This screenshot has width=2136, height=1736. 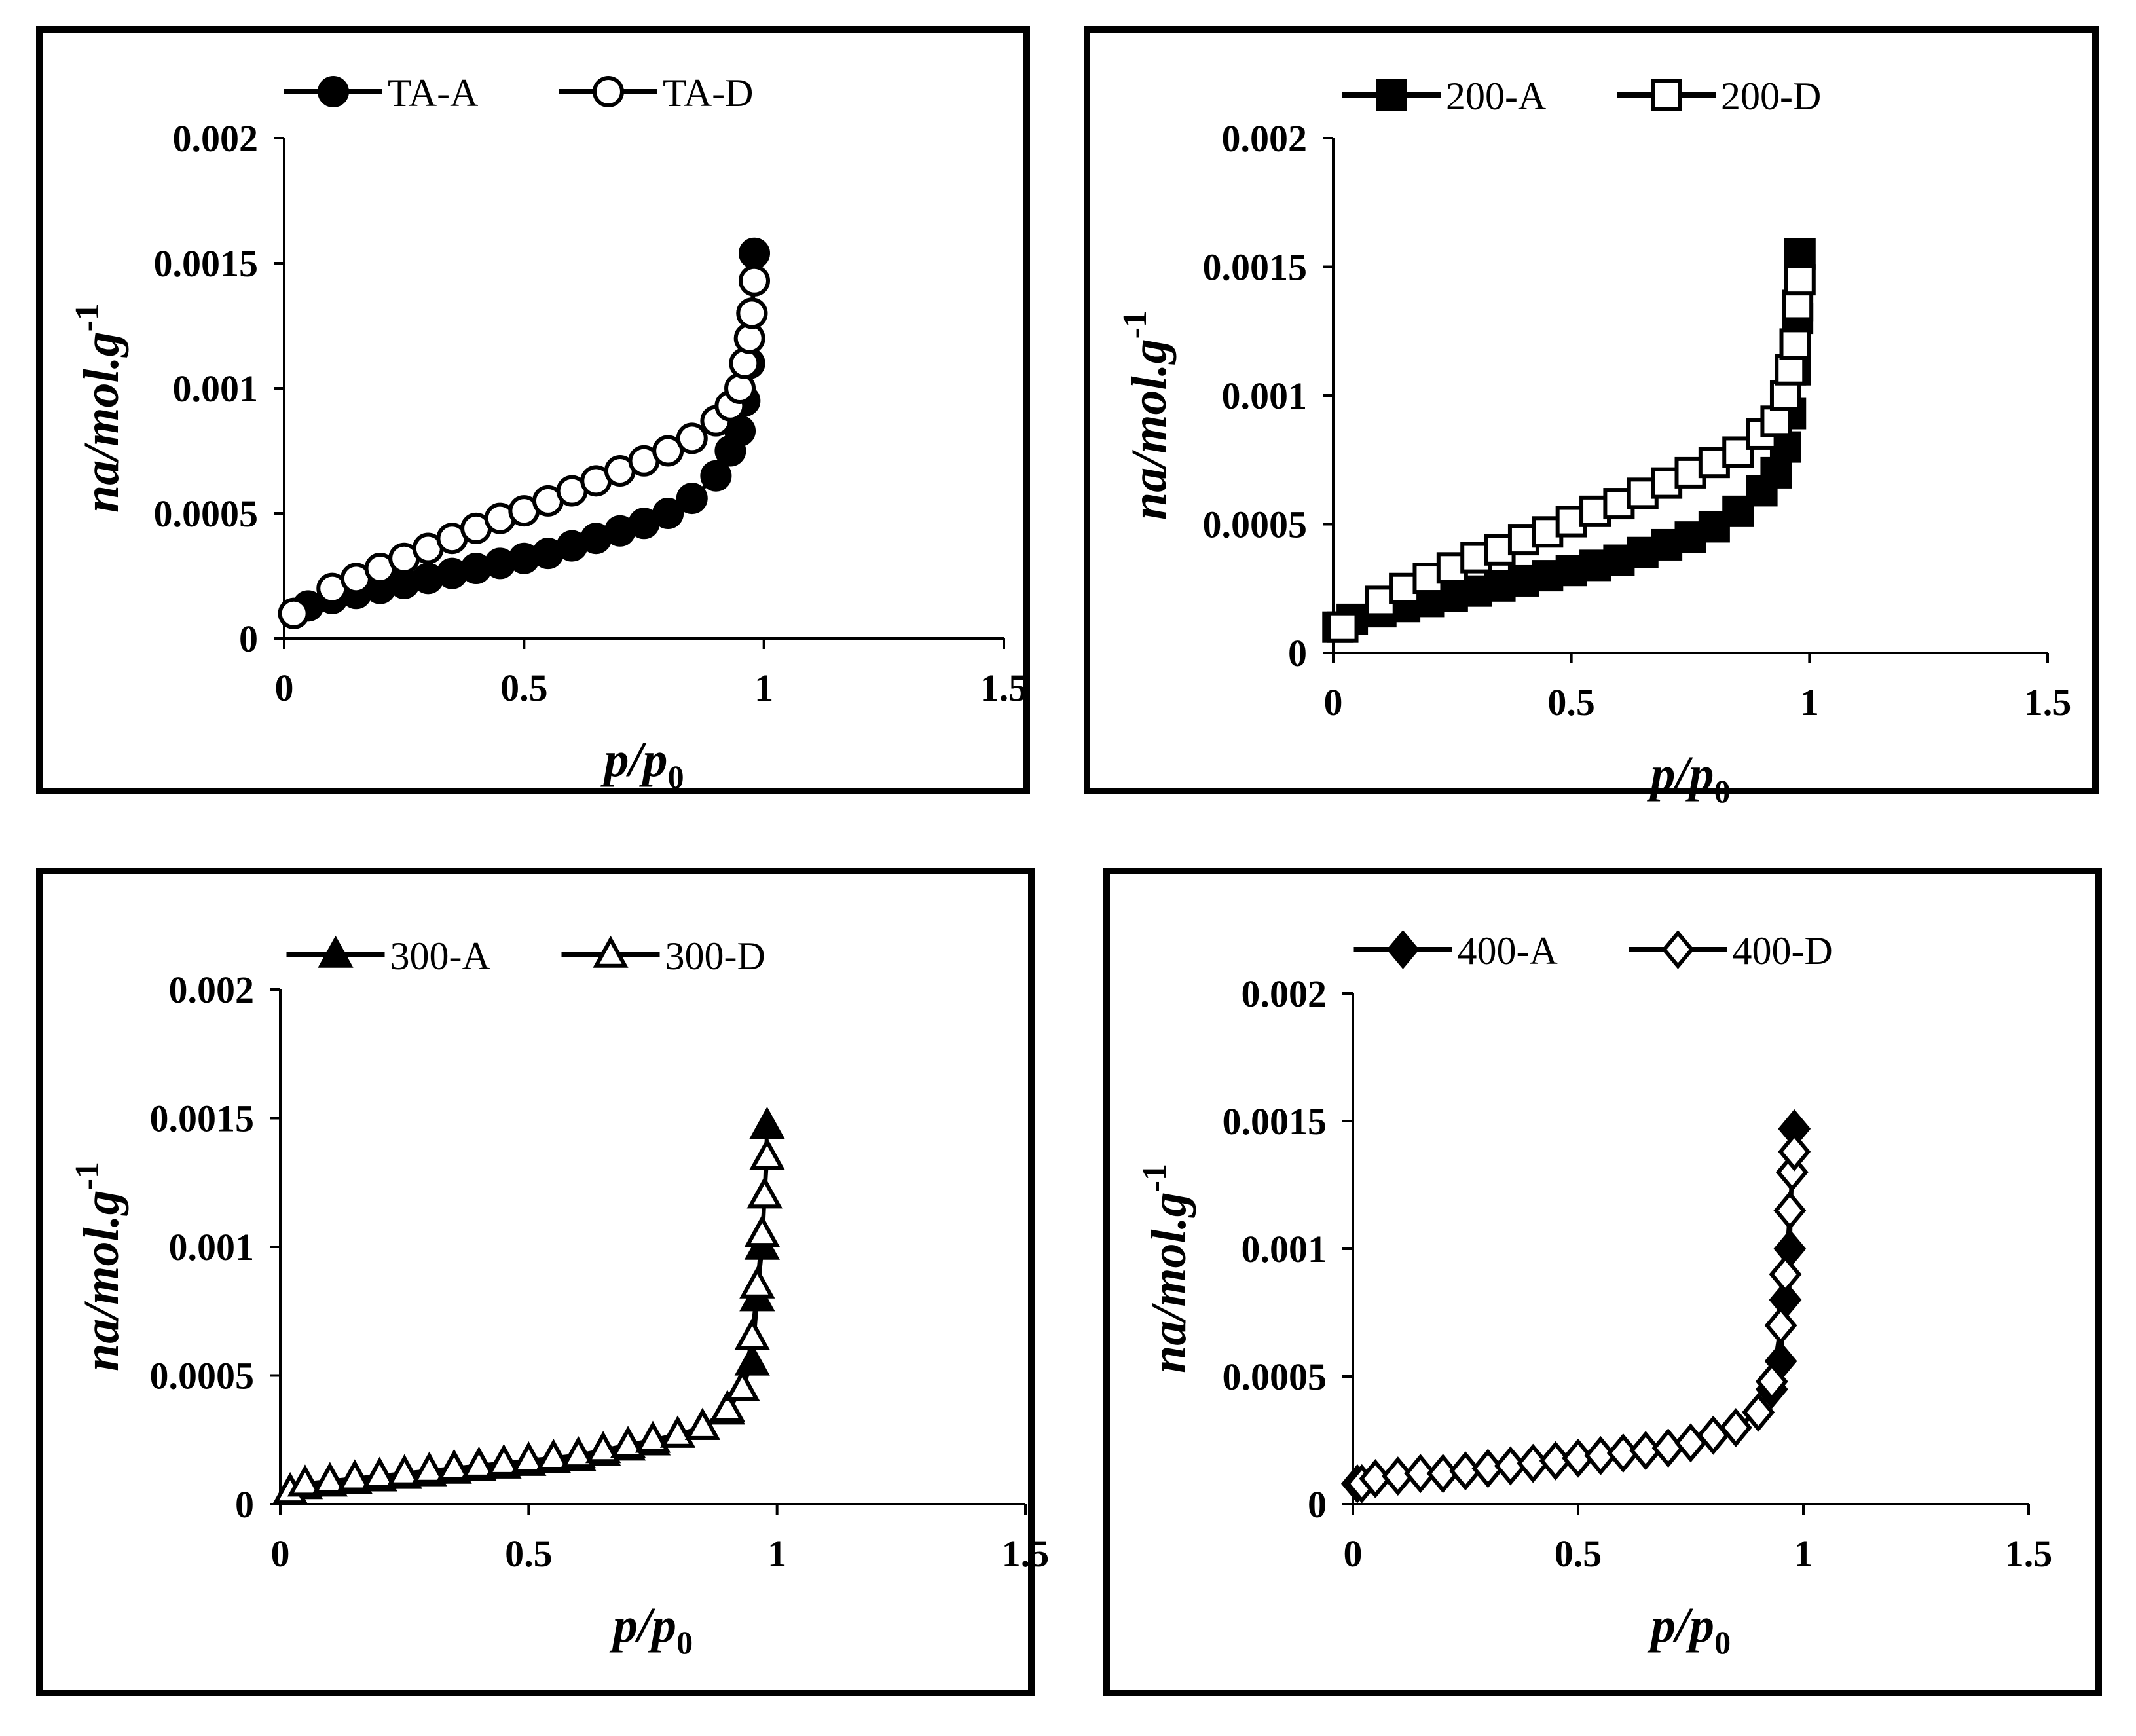 I want to click on series-300-D, so click(x=528, y=1321).